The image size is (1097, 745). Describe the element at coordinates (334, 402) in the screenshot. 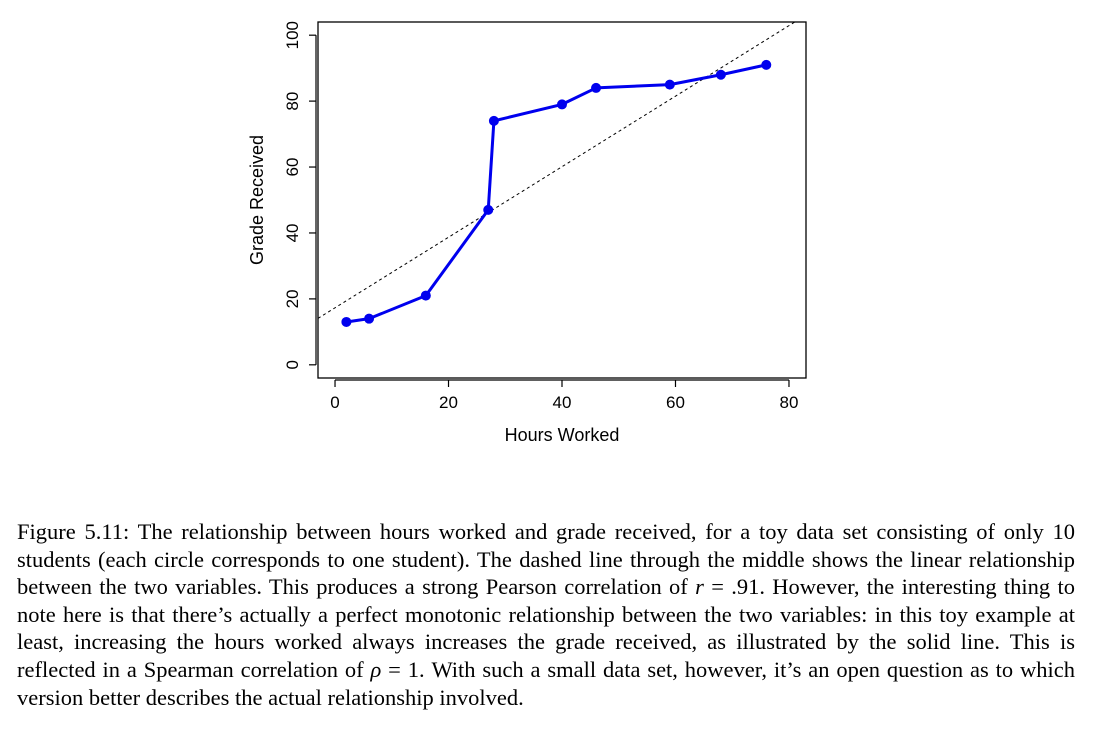

I see `x-tick-label: 0` at that location.